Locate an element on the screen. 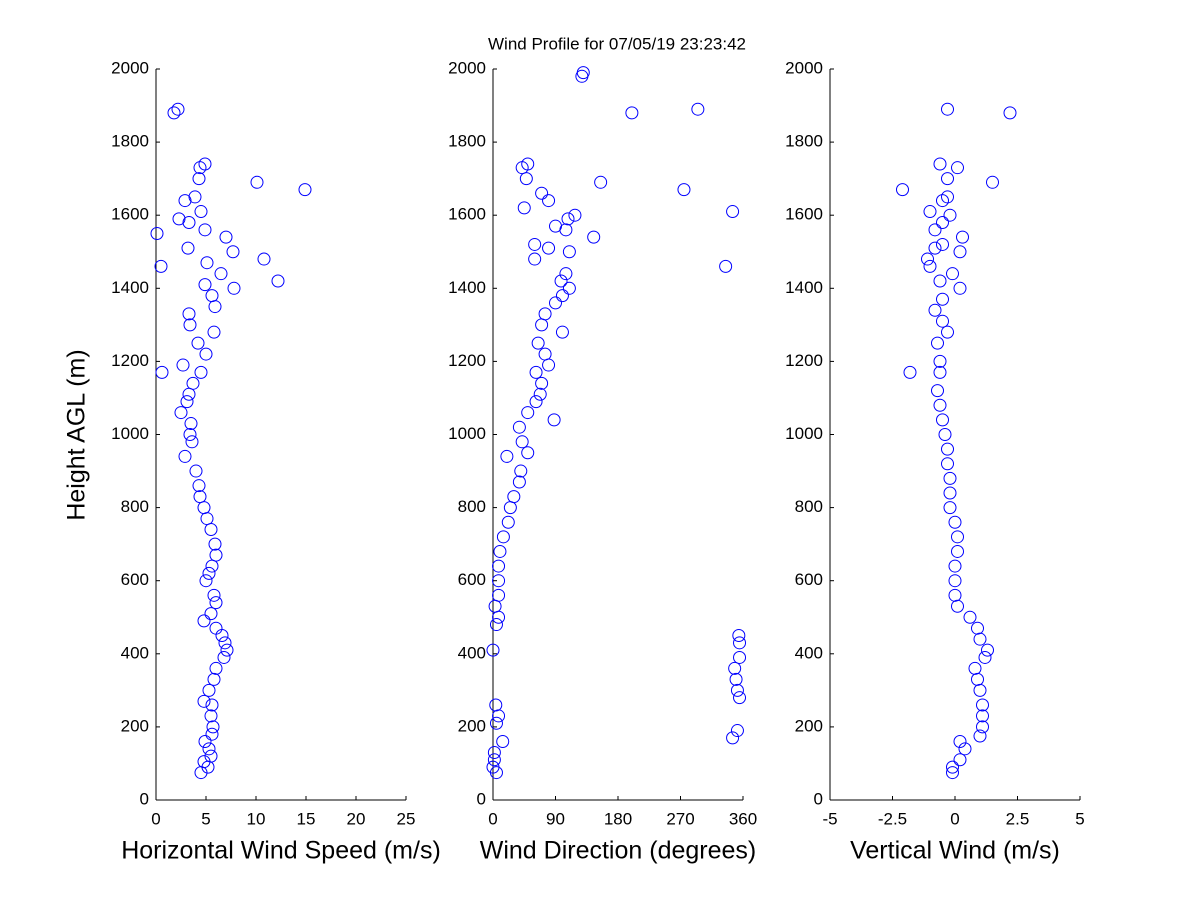  y-tick-label: 200 is located at coordinates (135, 725).